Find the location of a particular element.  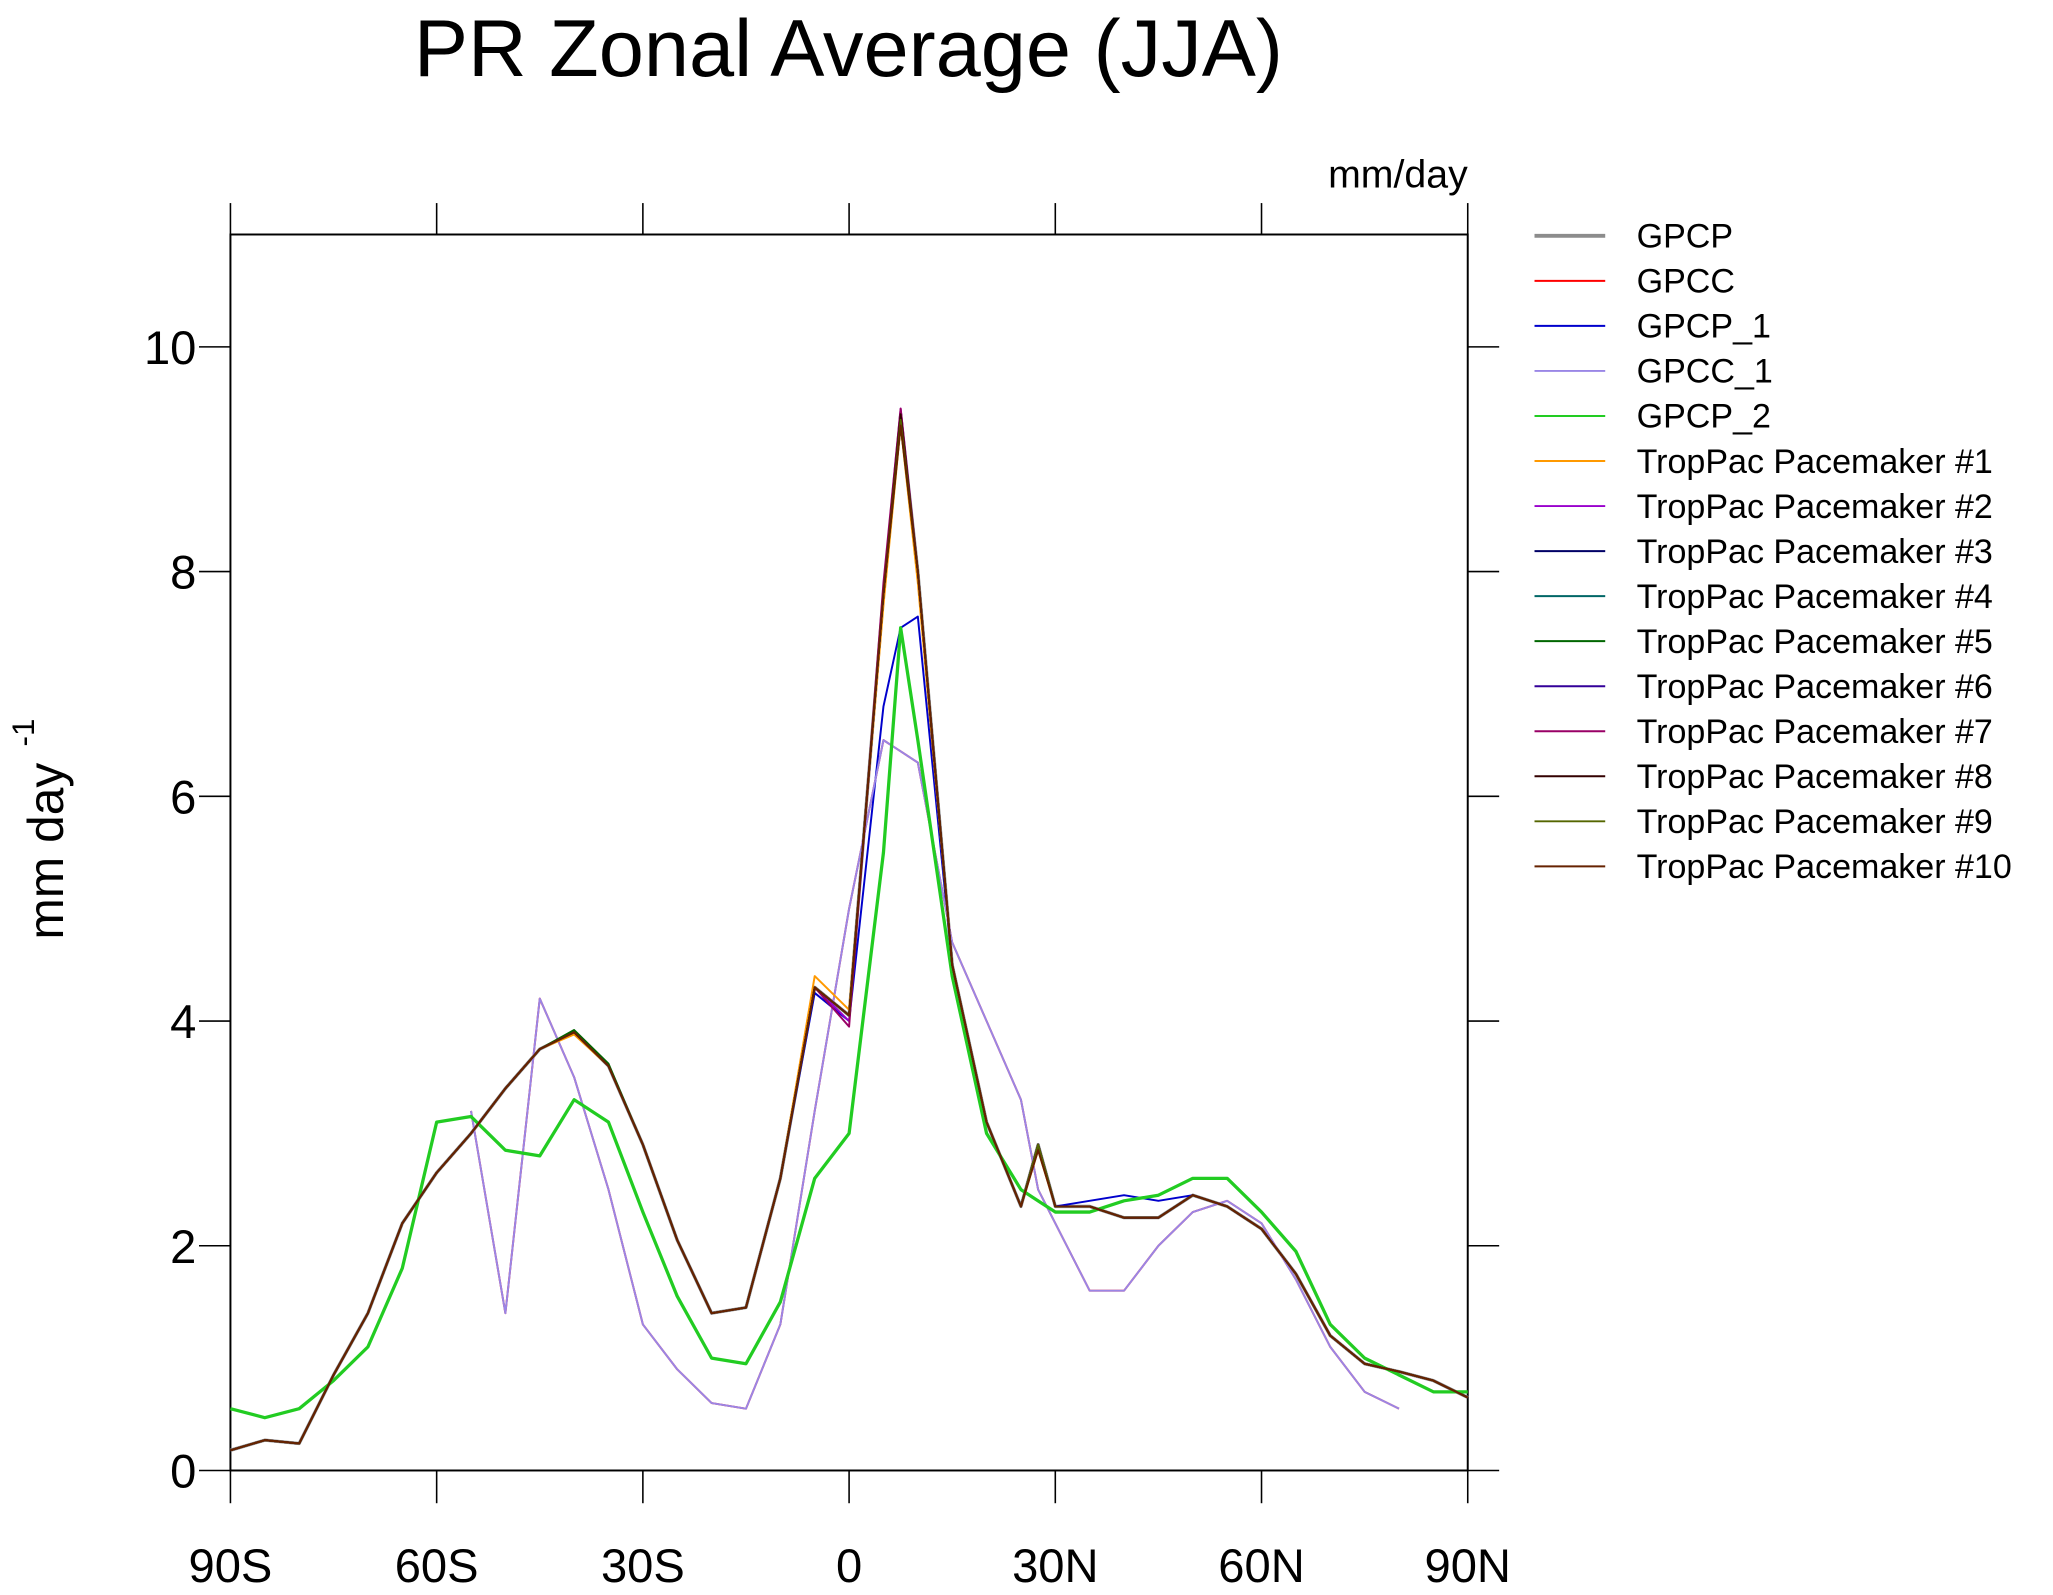

legend-label: GPCP_1 is located at coordinates (1704, 327).